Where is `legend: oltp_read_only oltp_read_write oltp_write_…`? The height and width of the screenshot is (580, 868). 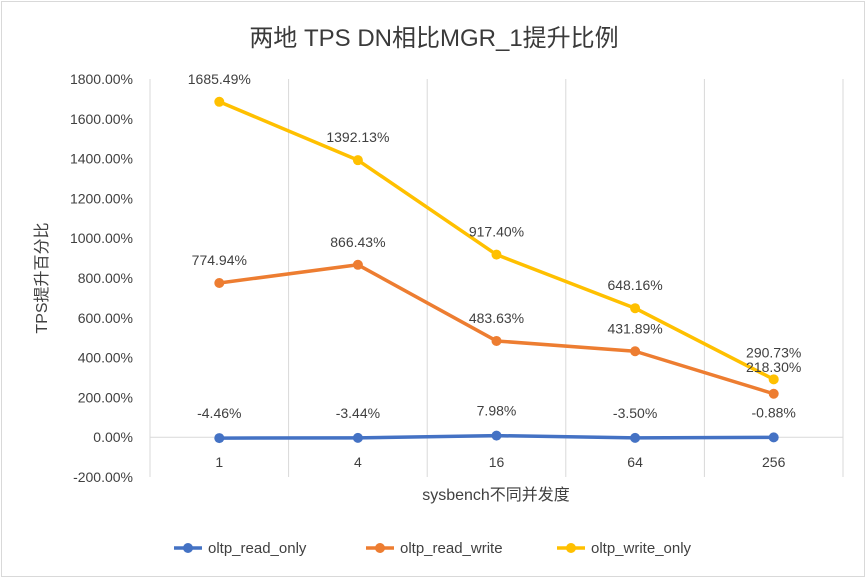
legend: oltp_read_only oltp_read_write oltp_write_… is located at coordinates (433, 548).